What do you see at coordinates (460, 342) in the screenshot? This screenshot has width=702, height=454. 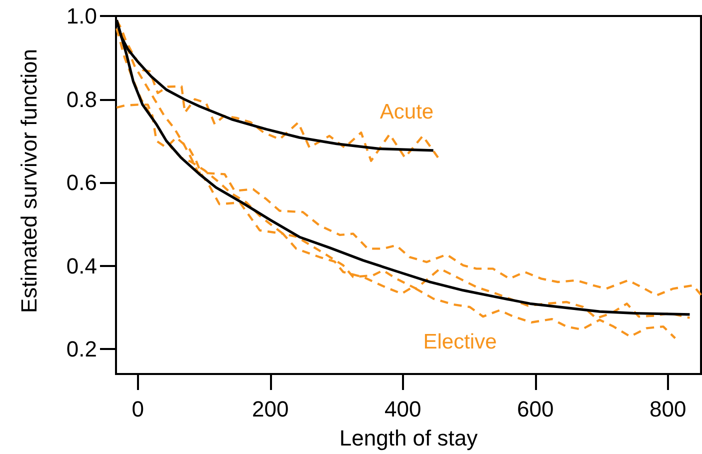 I see `annotation: Elective` at bounding box center [460, 342].